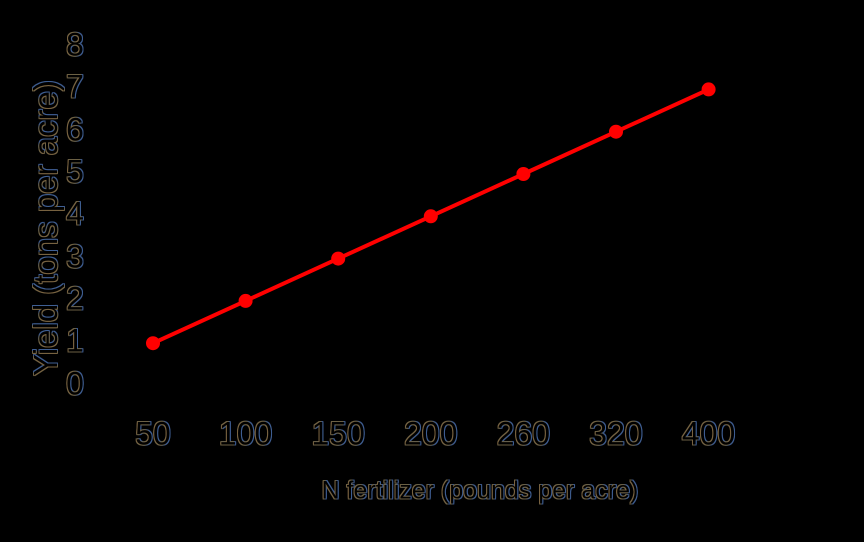  Describe the element at coordinates (75, 171) in the screenshot. I see `y-tick-label: 5` at that location.